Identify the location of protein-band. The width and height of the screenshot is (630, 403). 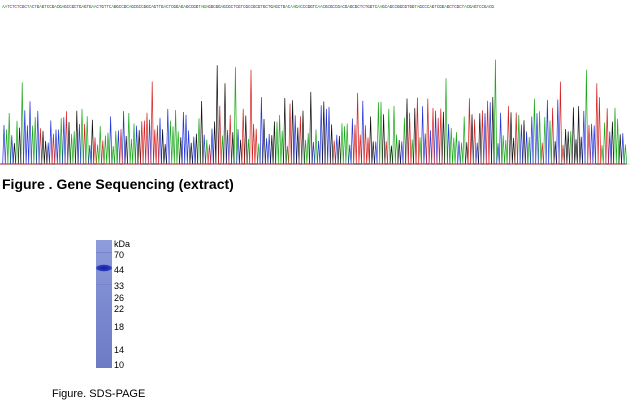
(104, 268).